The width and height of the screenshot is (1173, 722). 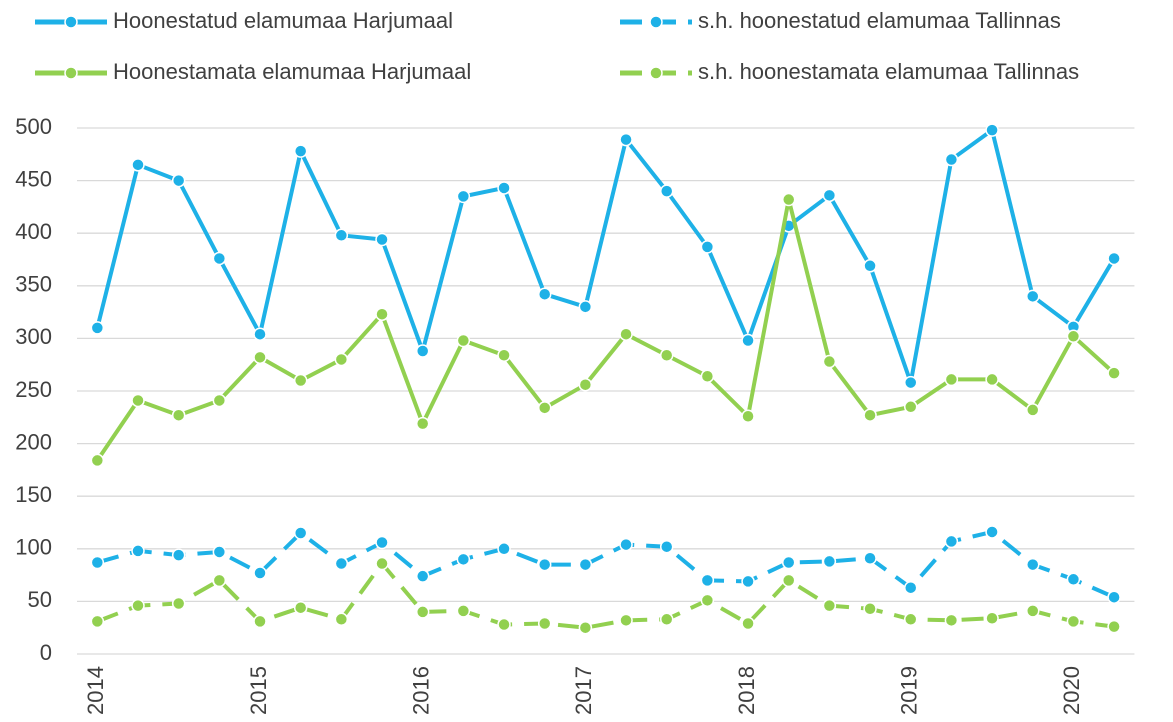 I want to click on x-tick-label: 2017, so click(x=583, y=690).